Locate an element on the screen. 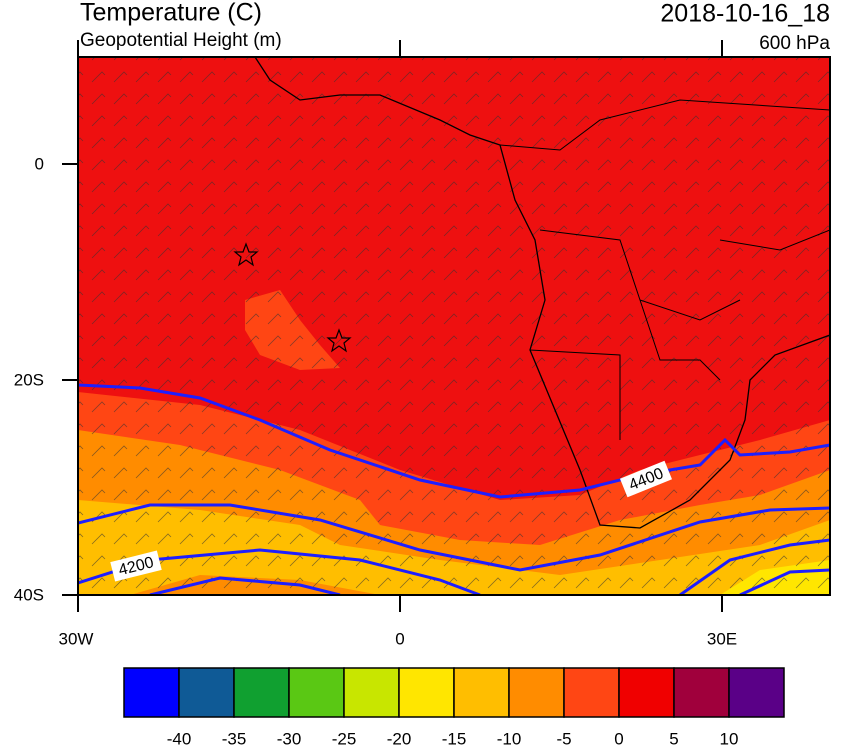  lon-label: 0 is located at coordinates (399, 638).